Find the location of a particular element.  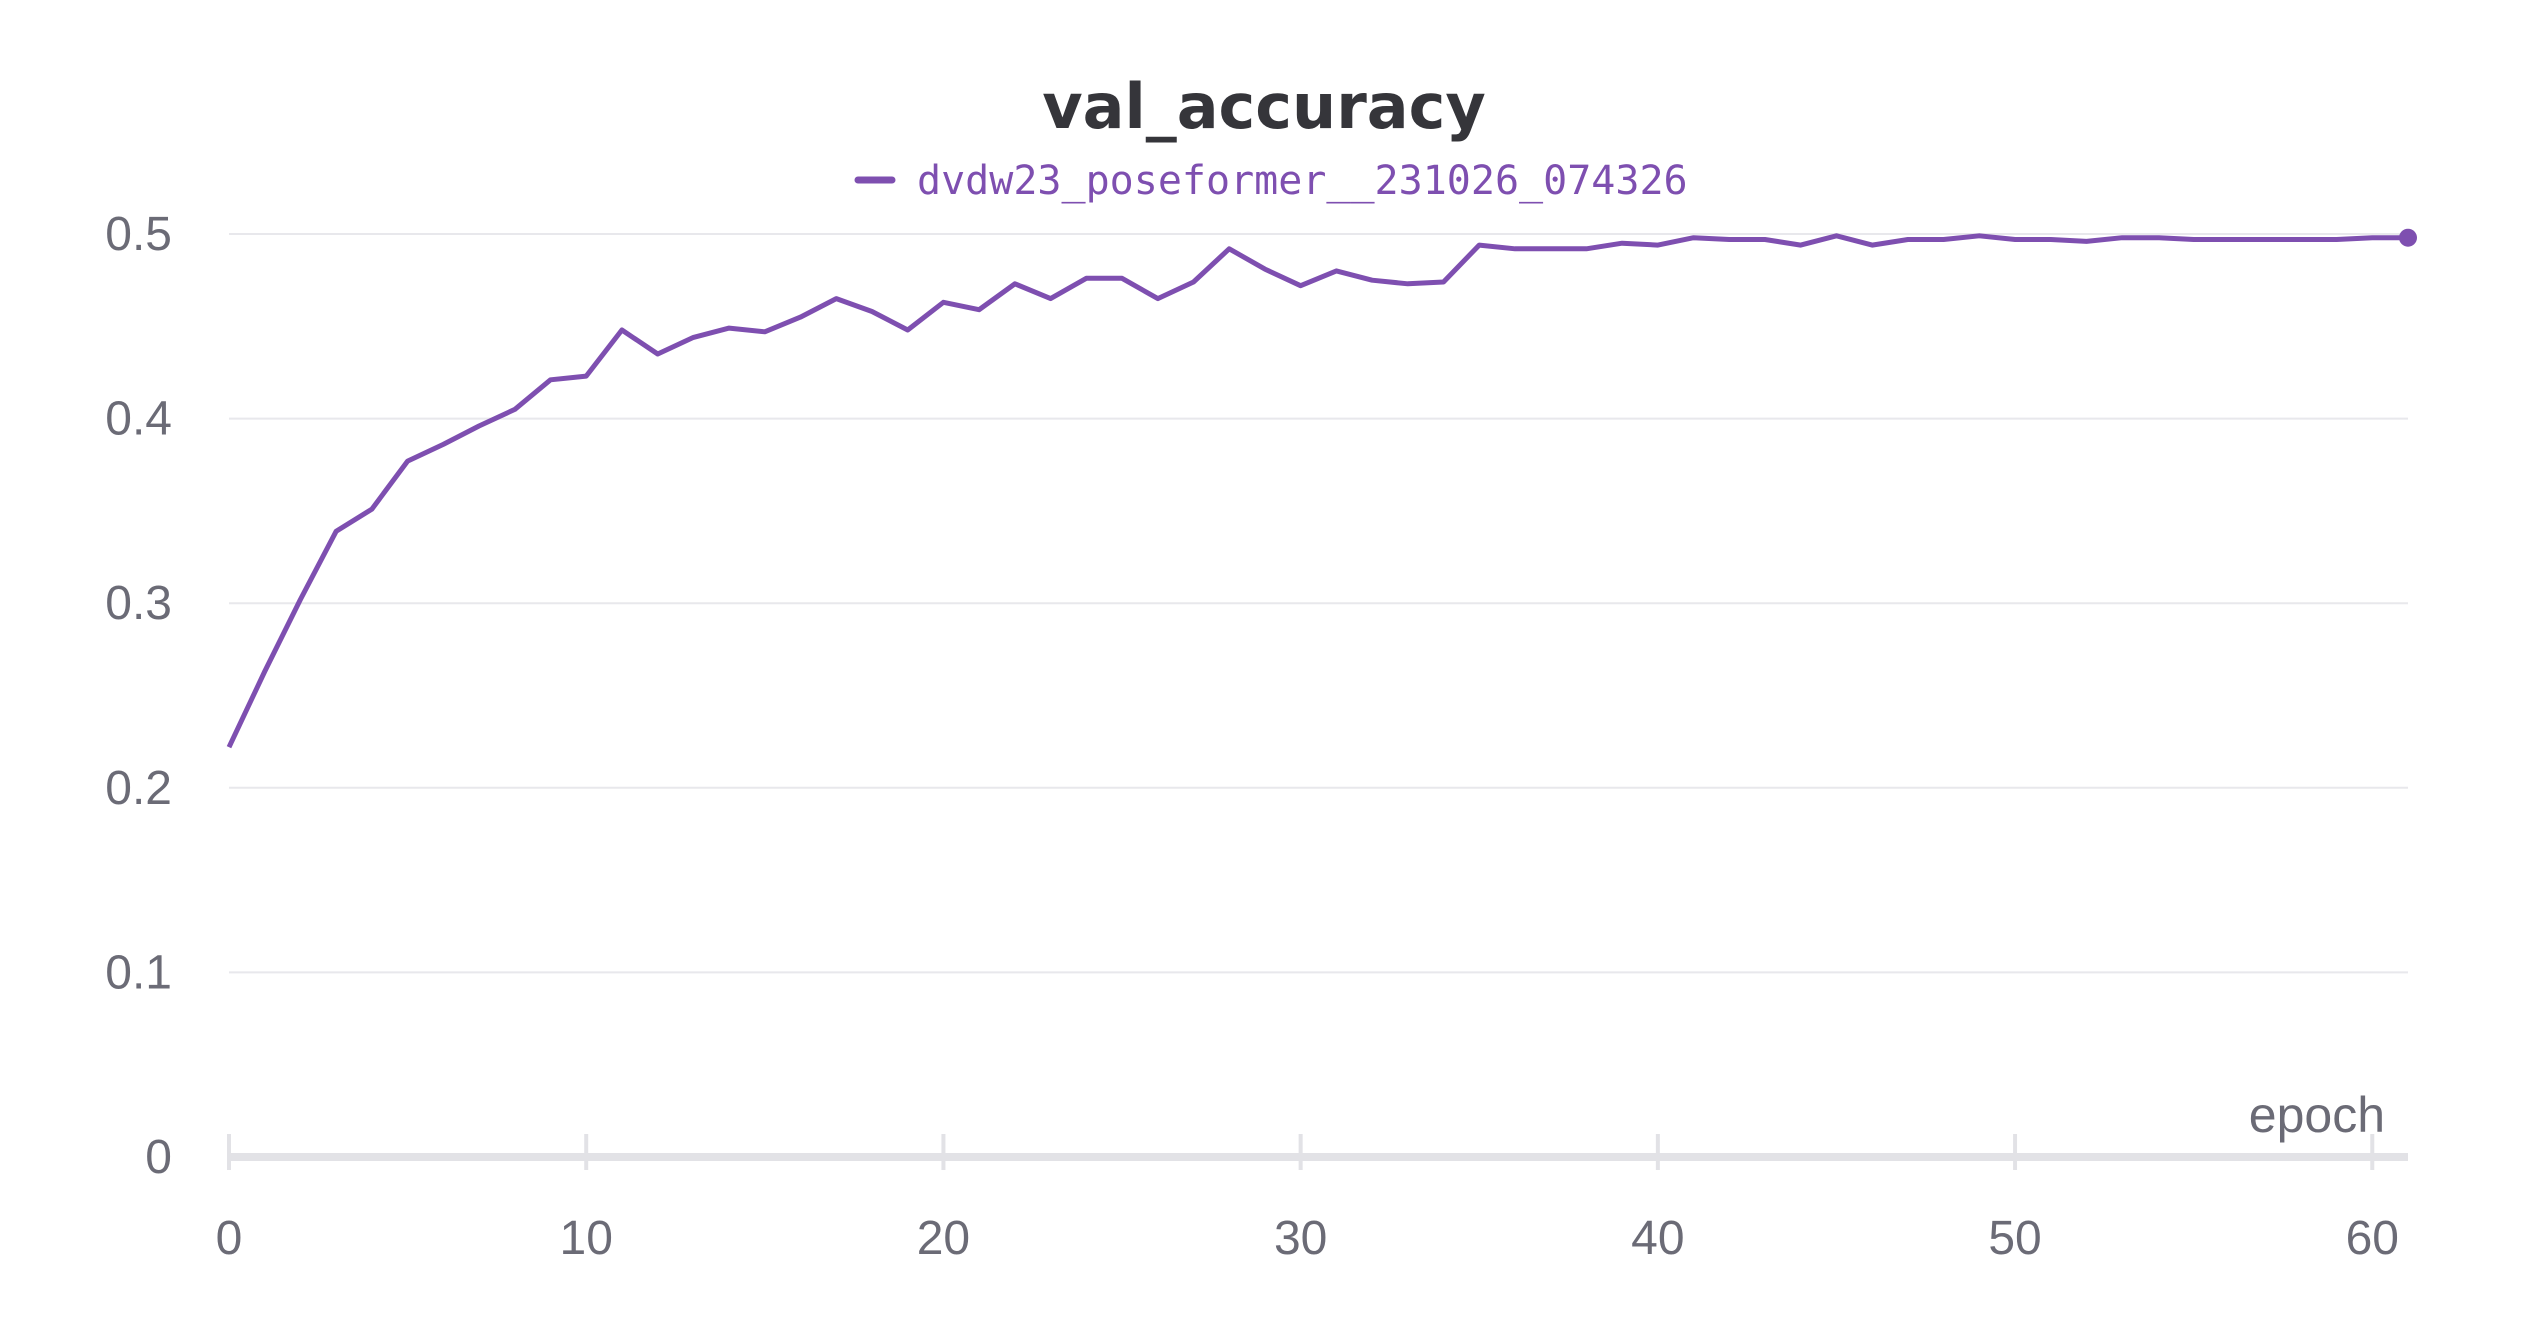

legend: dvdw23_poseformer__231026_074326 is located at coordinates (1271, 181).